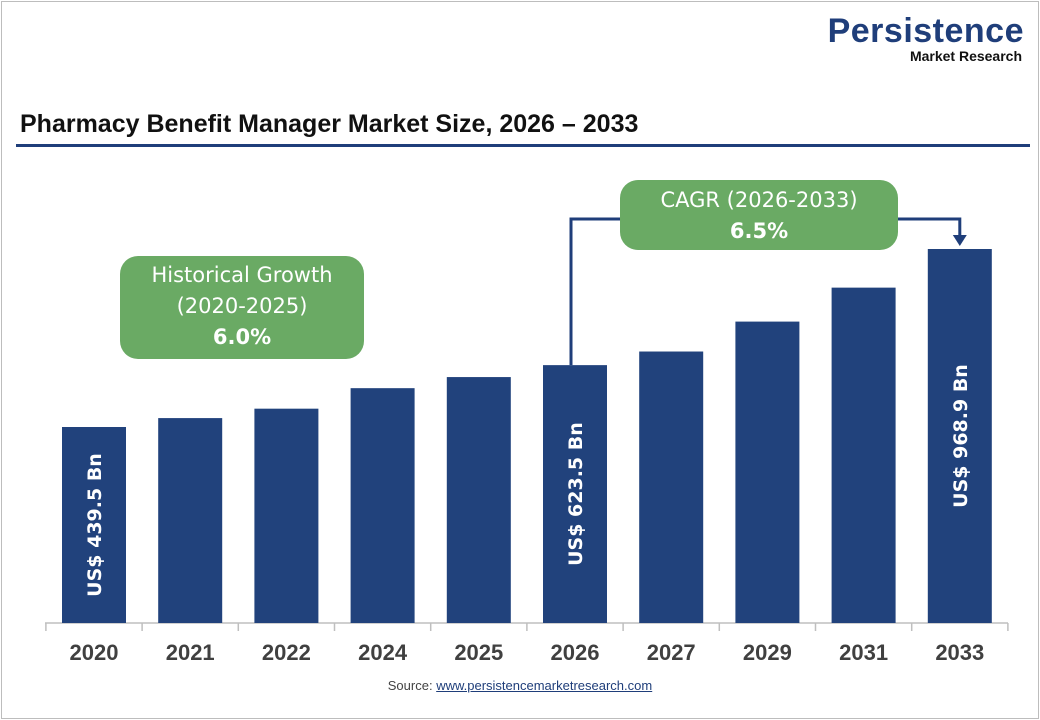 The image size is (1040, 720). I want to click on cagr-badge: CAGR (2026-2033) 6.5%, so click(759, 215).